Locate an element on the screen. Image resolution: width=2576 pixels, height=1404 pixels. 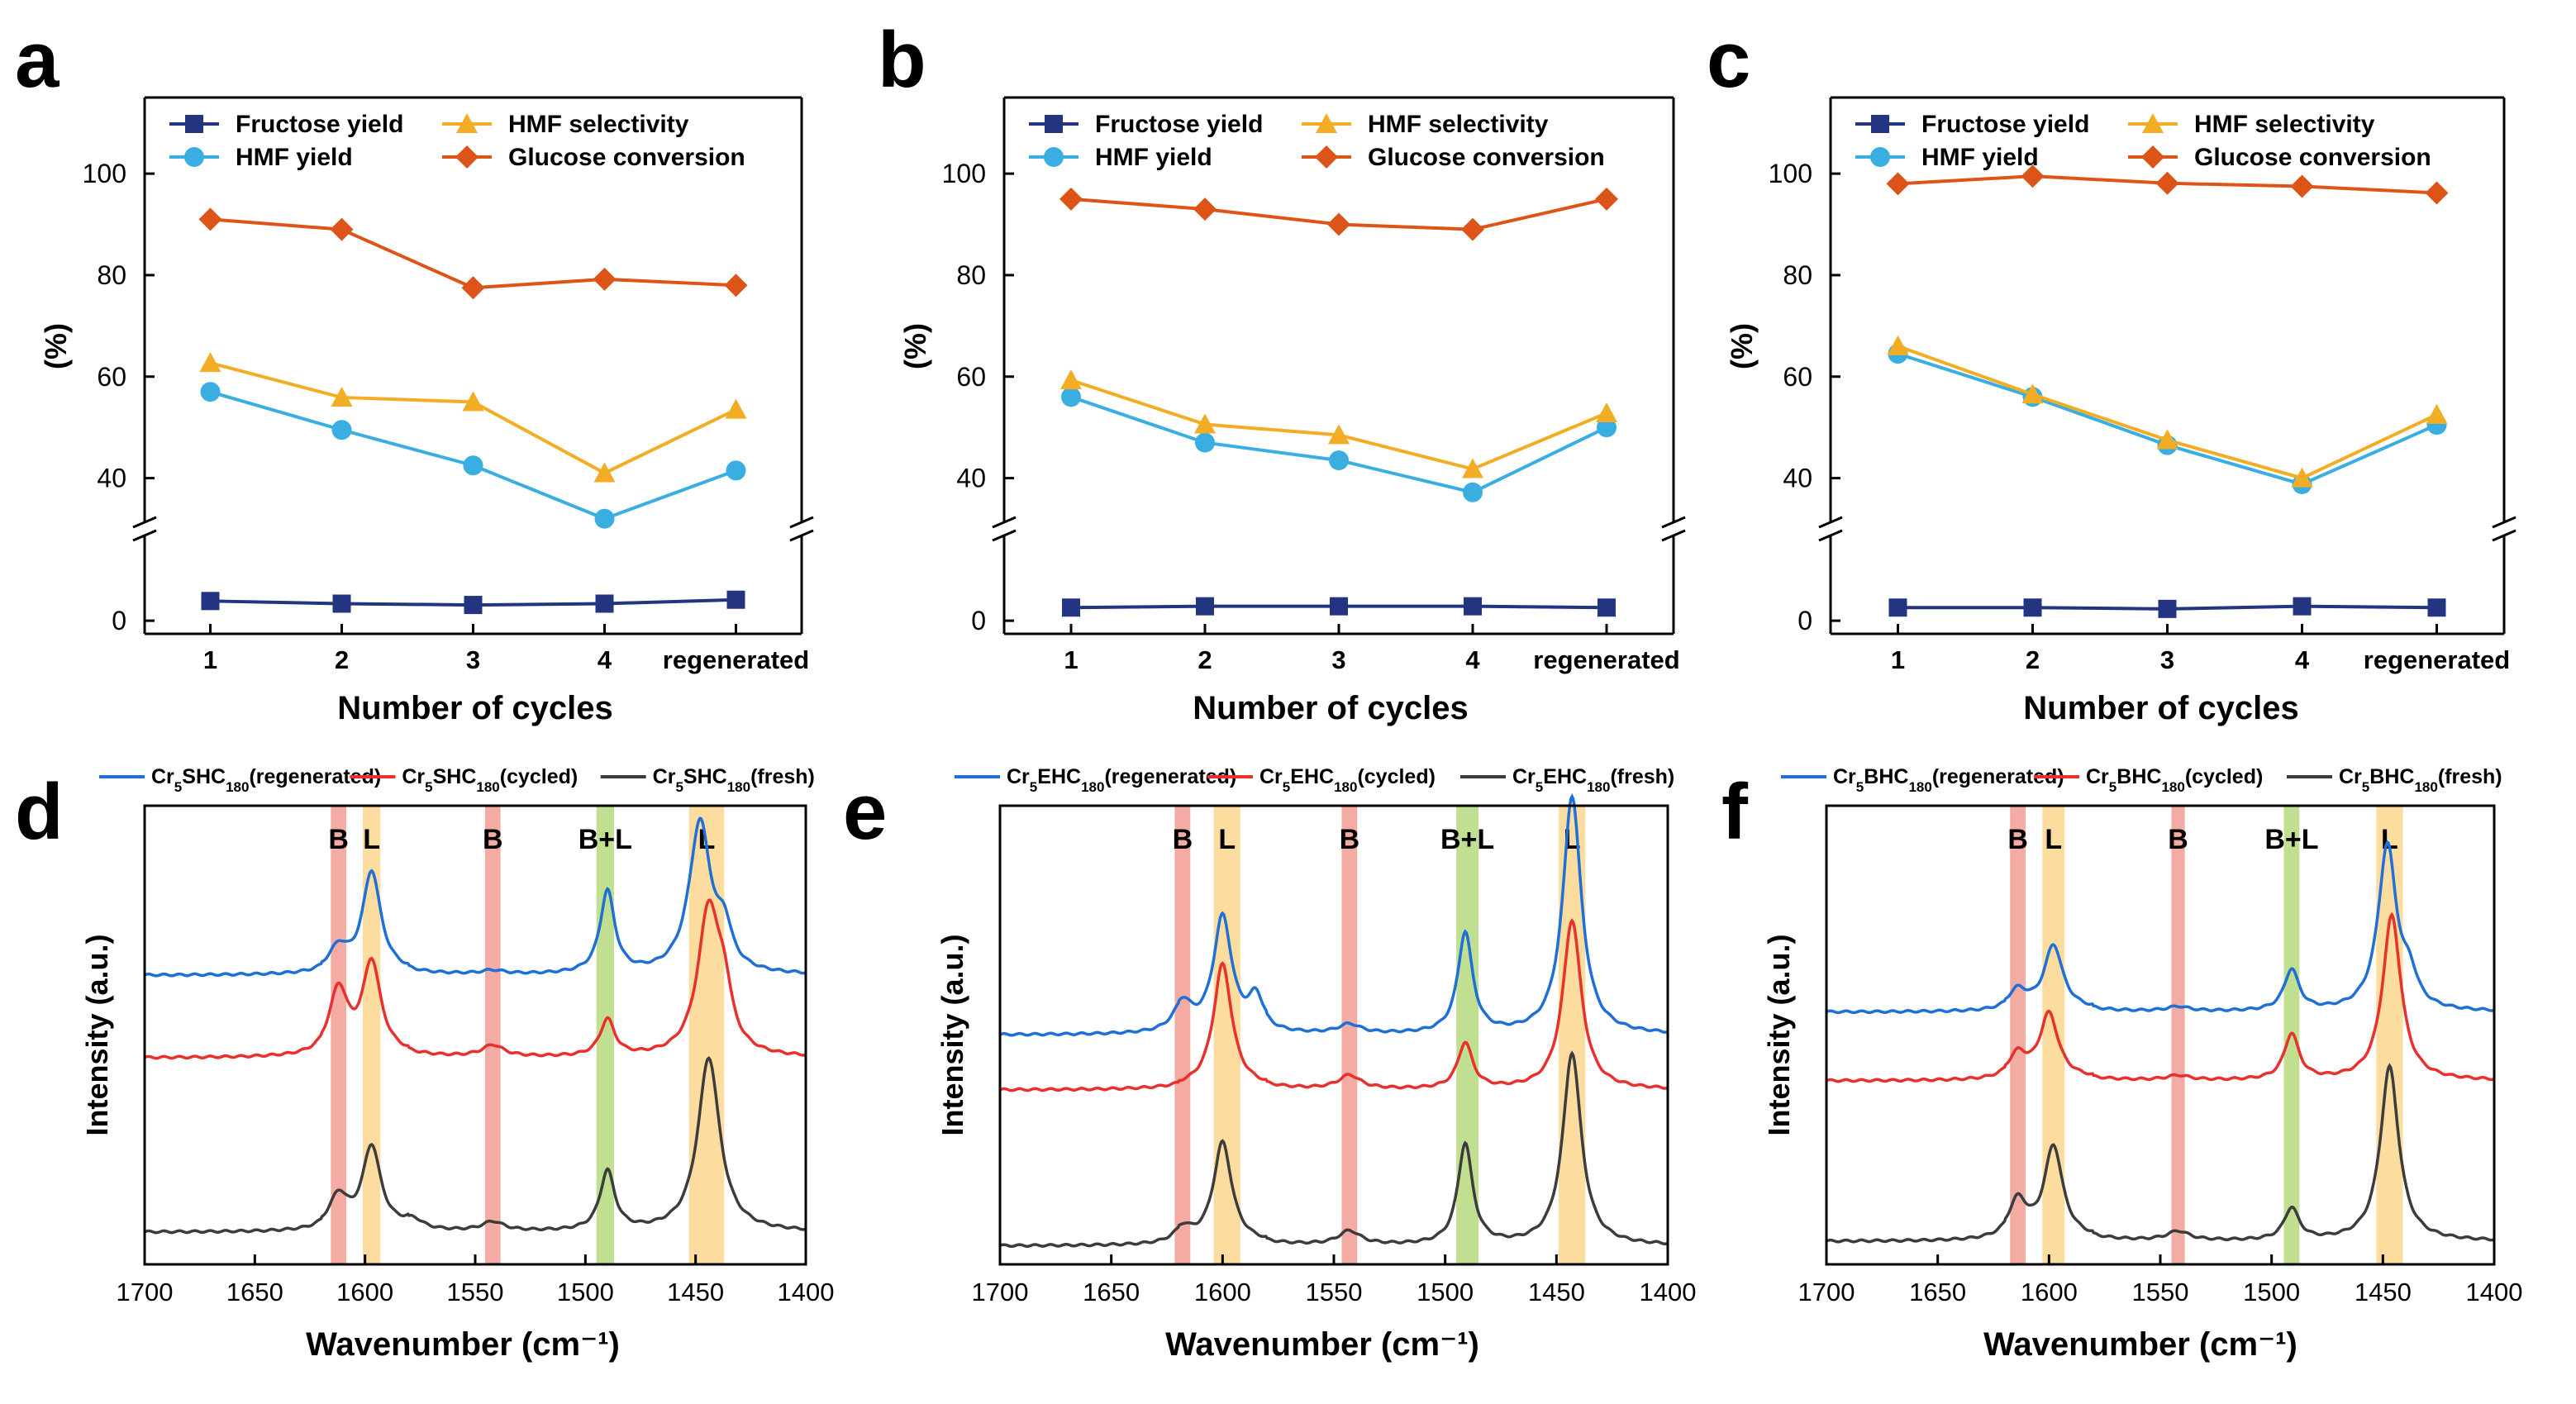
band-BL is located at coordinates (1468, 1035).